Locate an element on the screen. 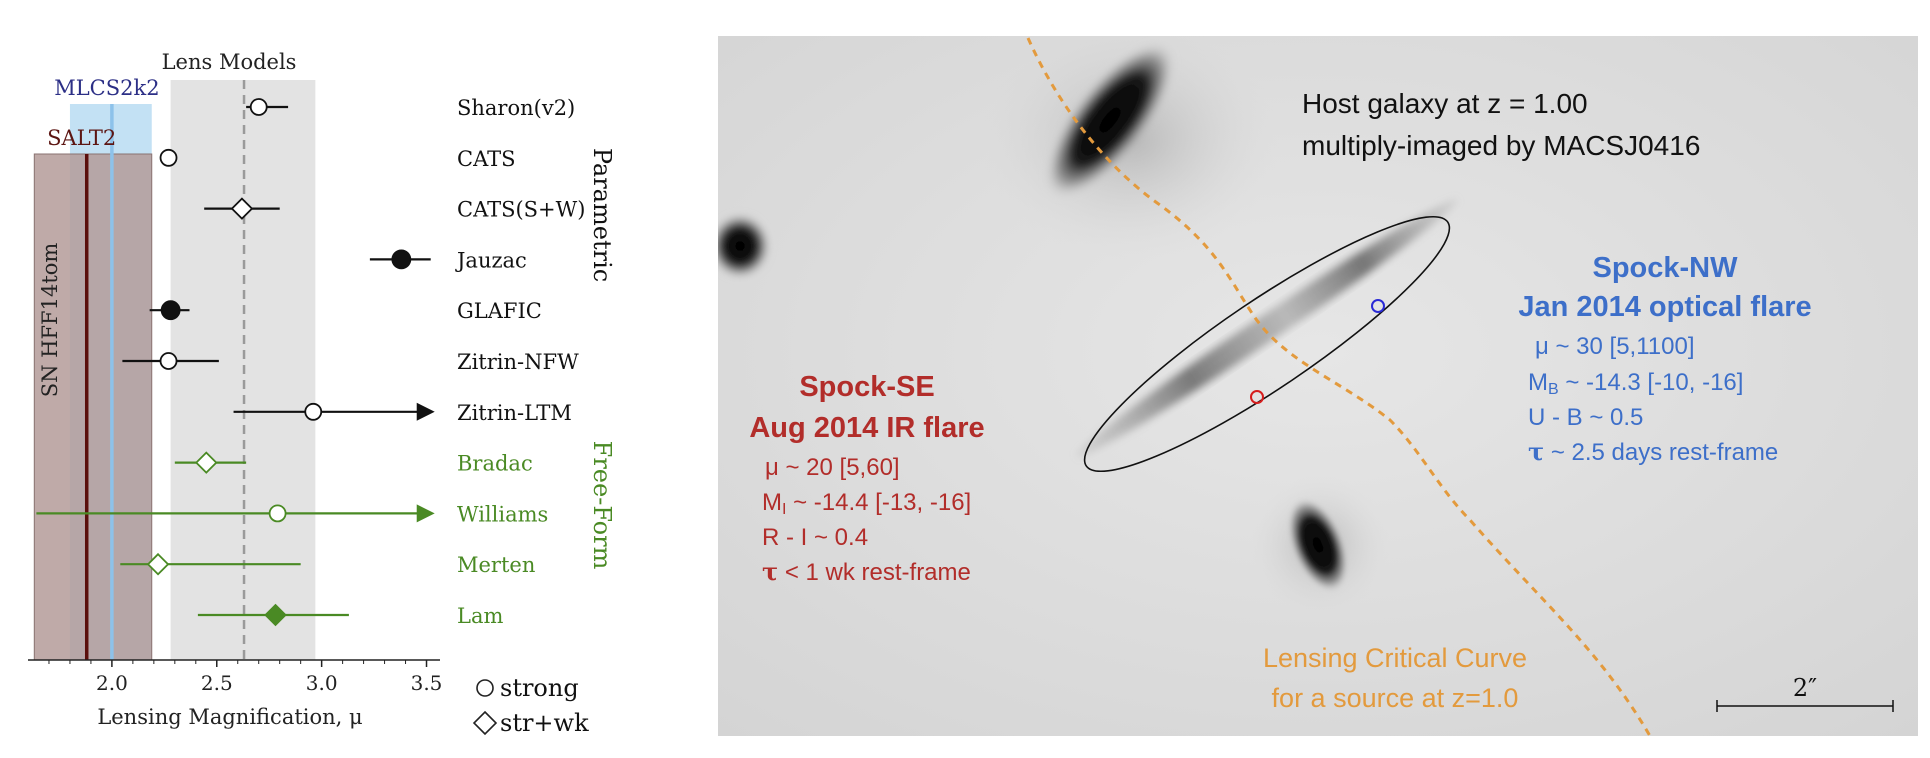  model-label-bradac: Bradac is located at coordinates (495, 464).